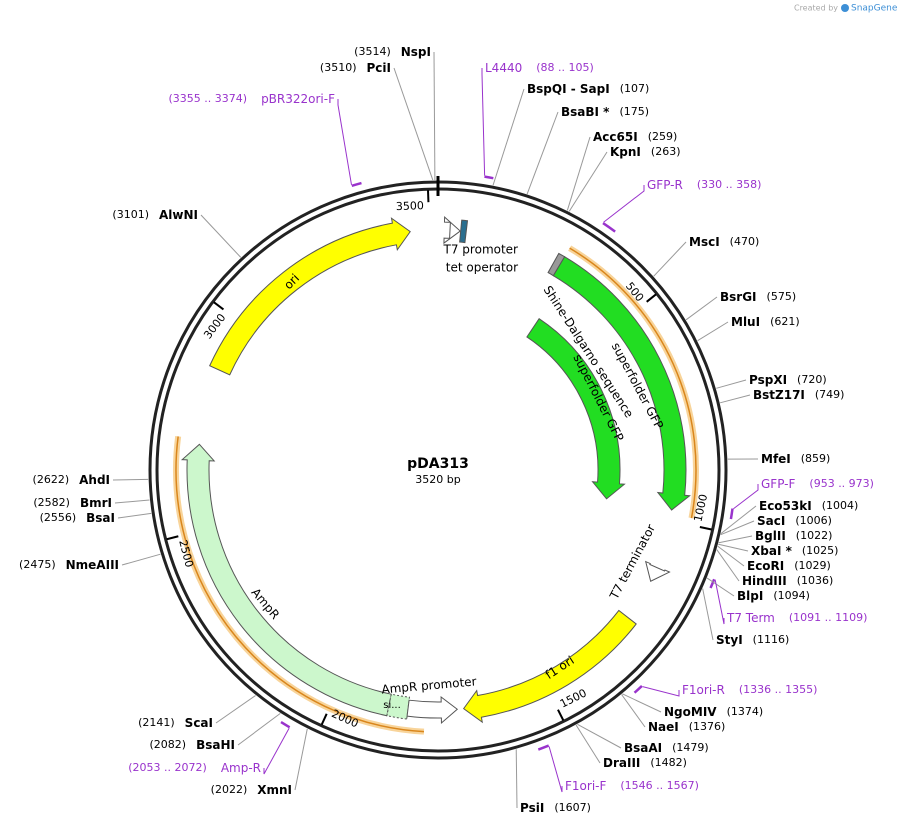 The height and width of the screenshot is (826, 897). I want to click on site-position: (1025), so click(820, 550).